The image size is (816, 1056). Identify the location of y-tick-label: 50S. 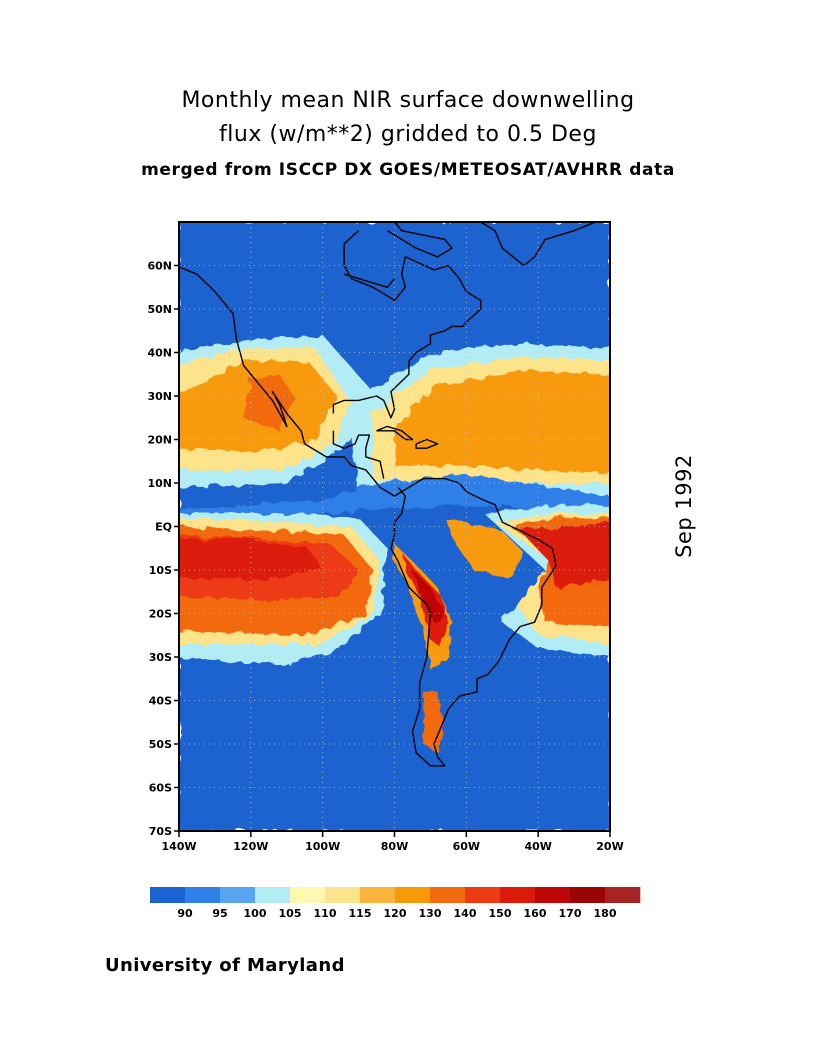
(160, 744).